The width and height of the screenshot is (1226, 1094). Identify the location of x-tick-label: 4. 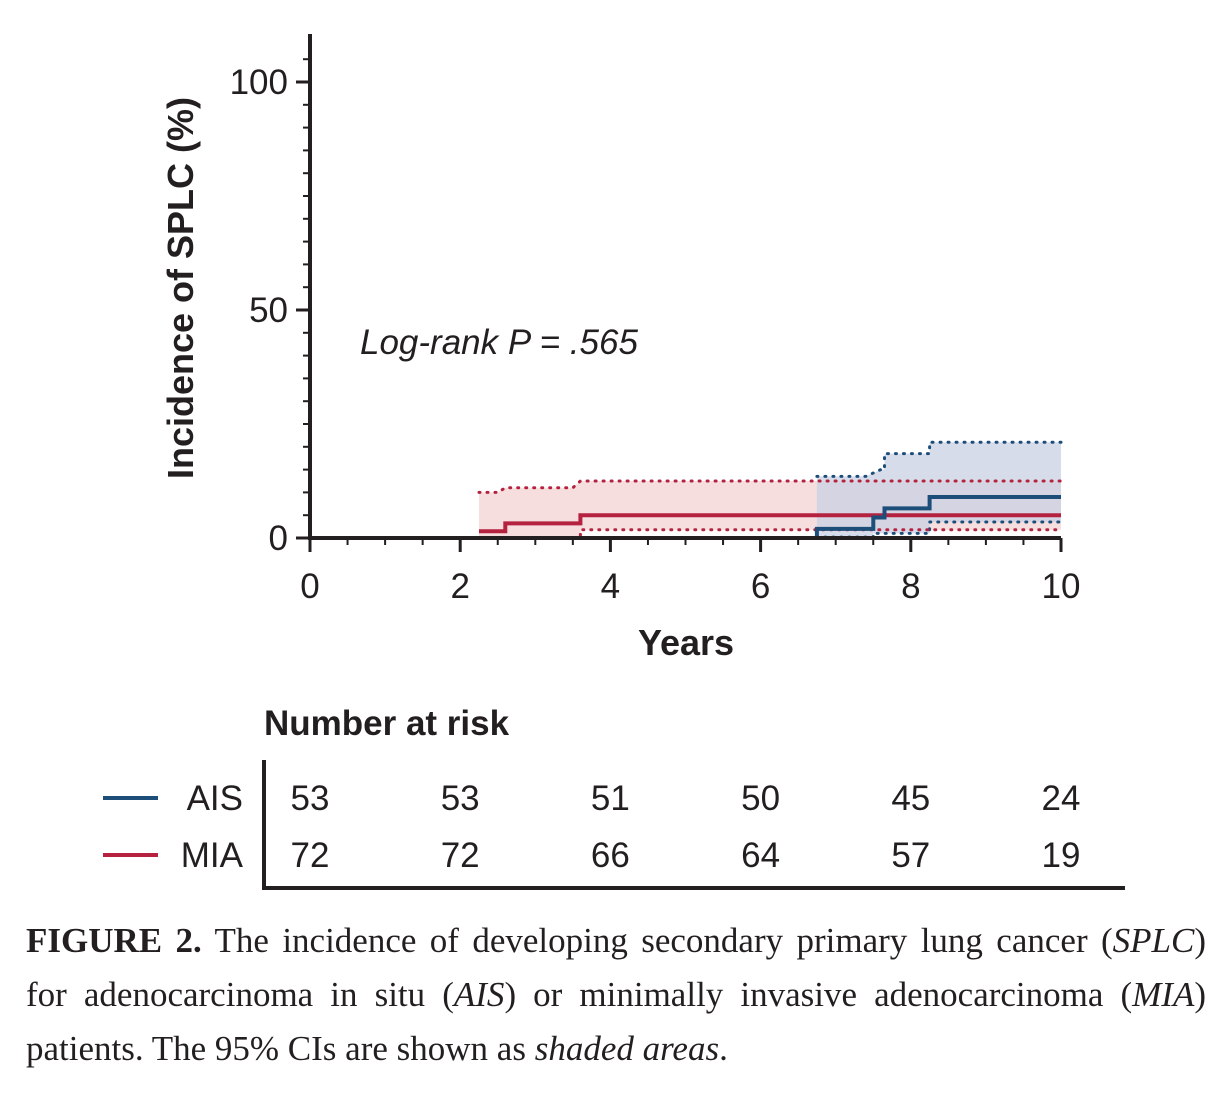
(610, 586).